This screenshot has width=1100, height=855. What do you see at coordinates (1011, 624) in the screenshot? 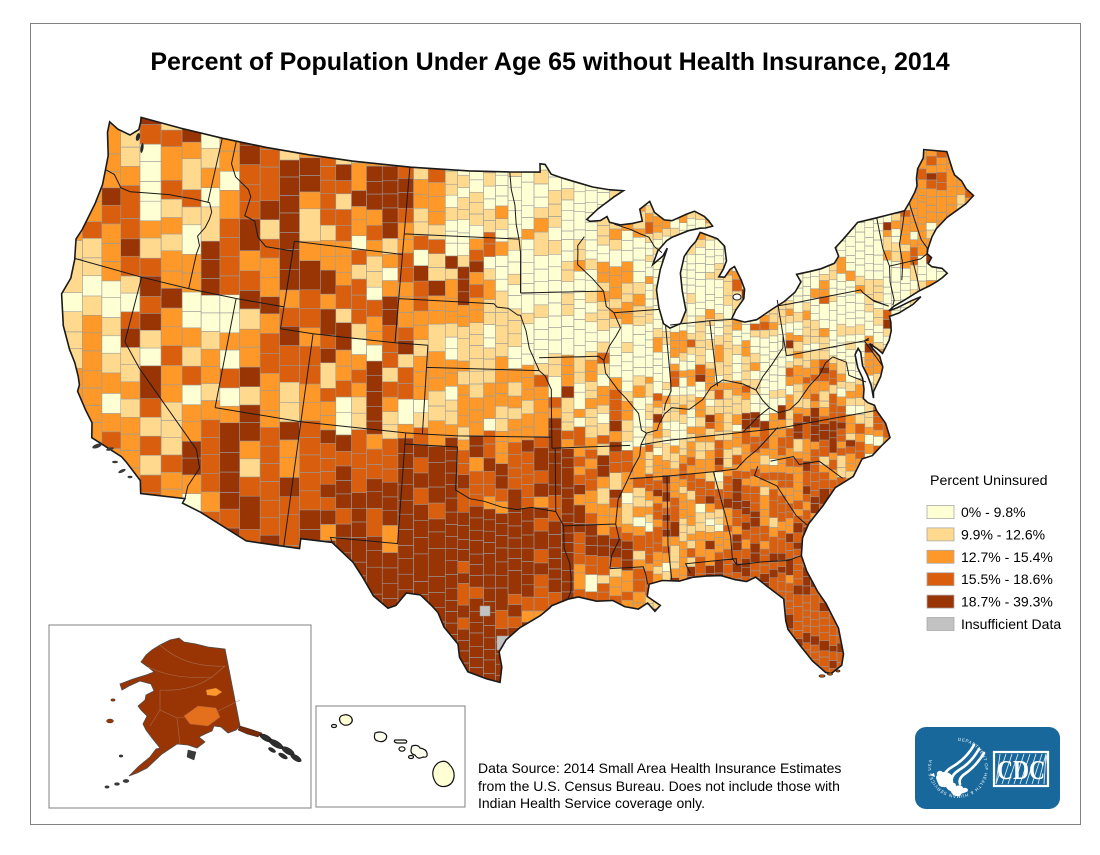
I see `svg-text: Insufficient Data` at bounding box center [1011, 624].